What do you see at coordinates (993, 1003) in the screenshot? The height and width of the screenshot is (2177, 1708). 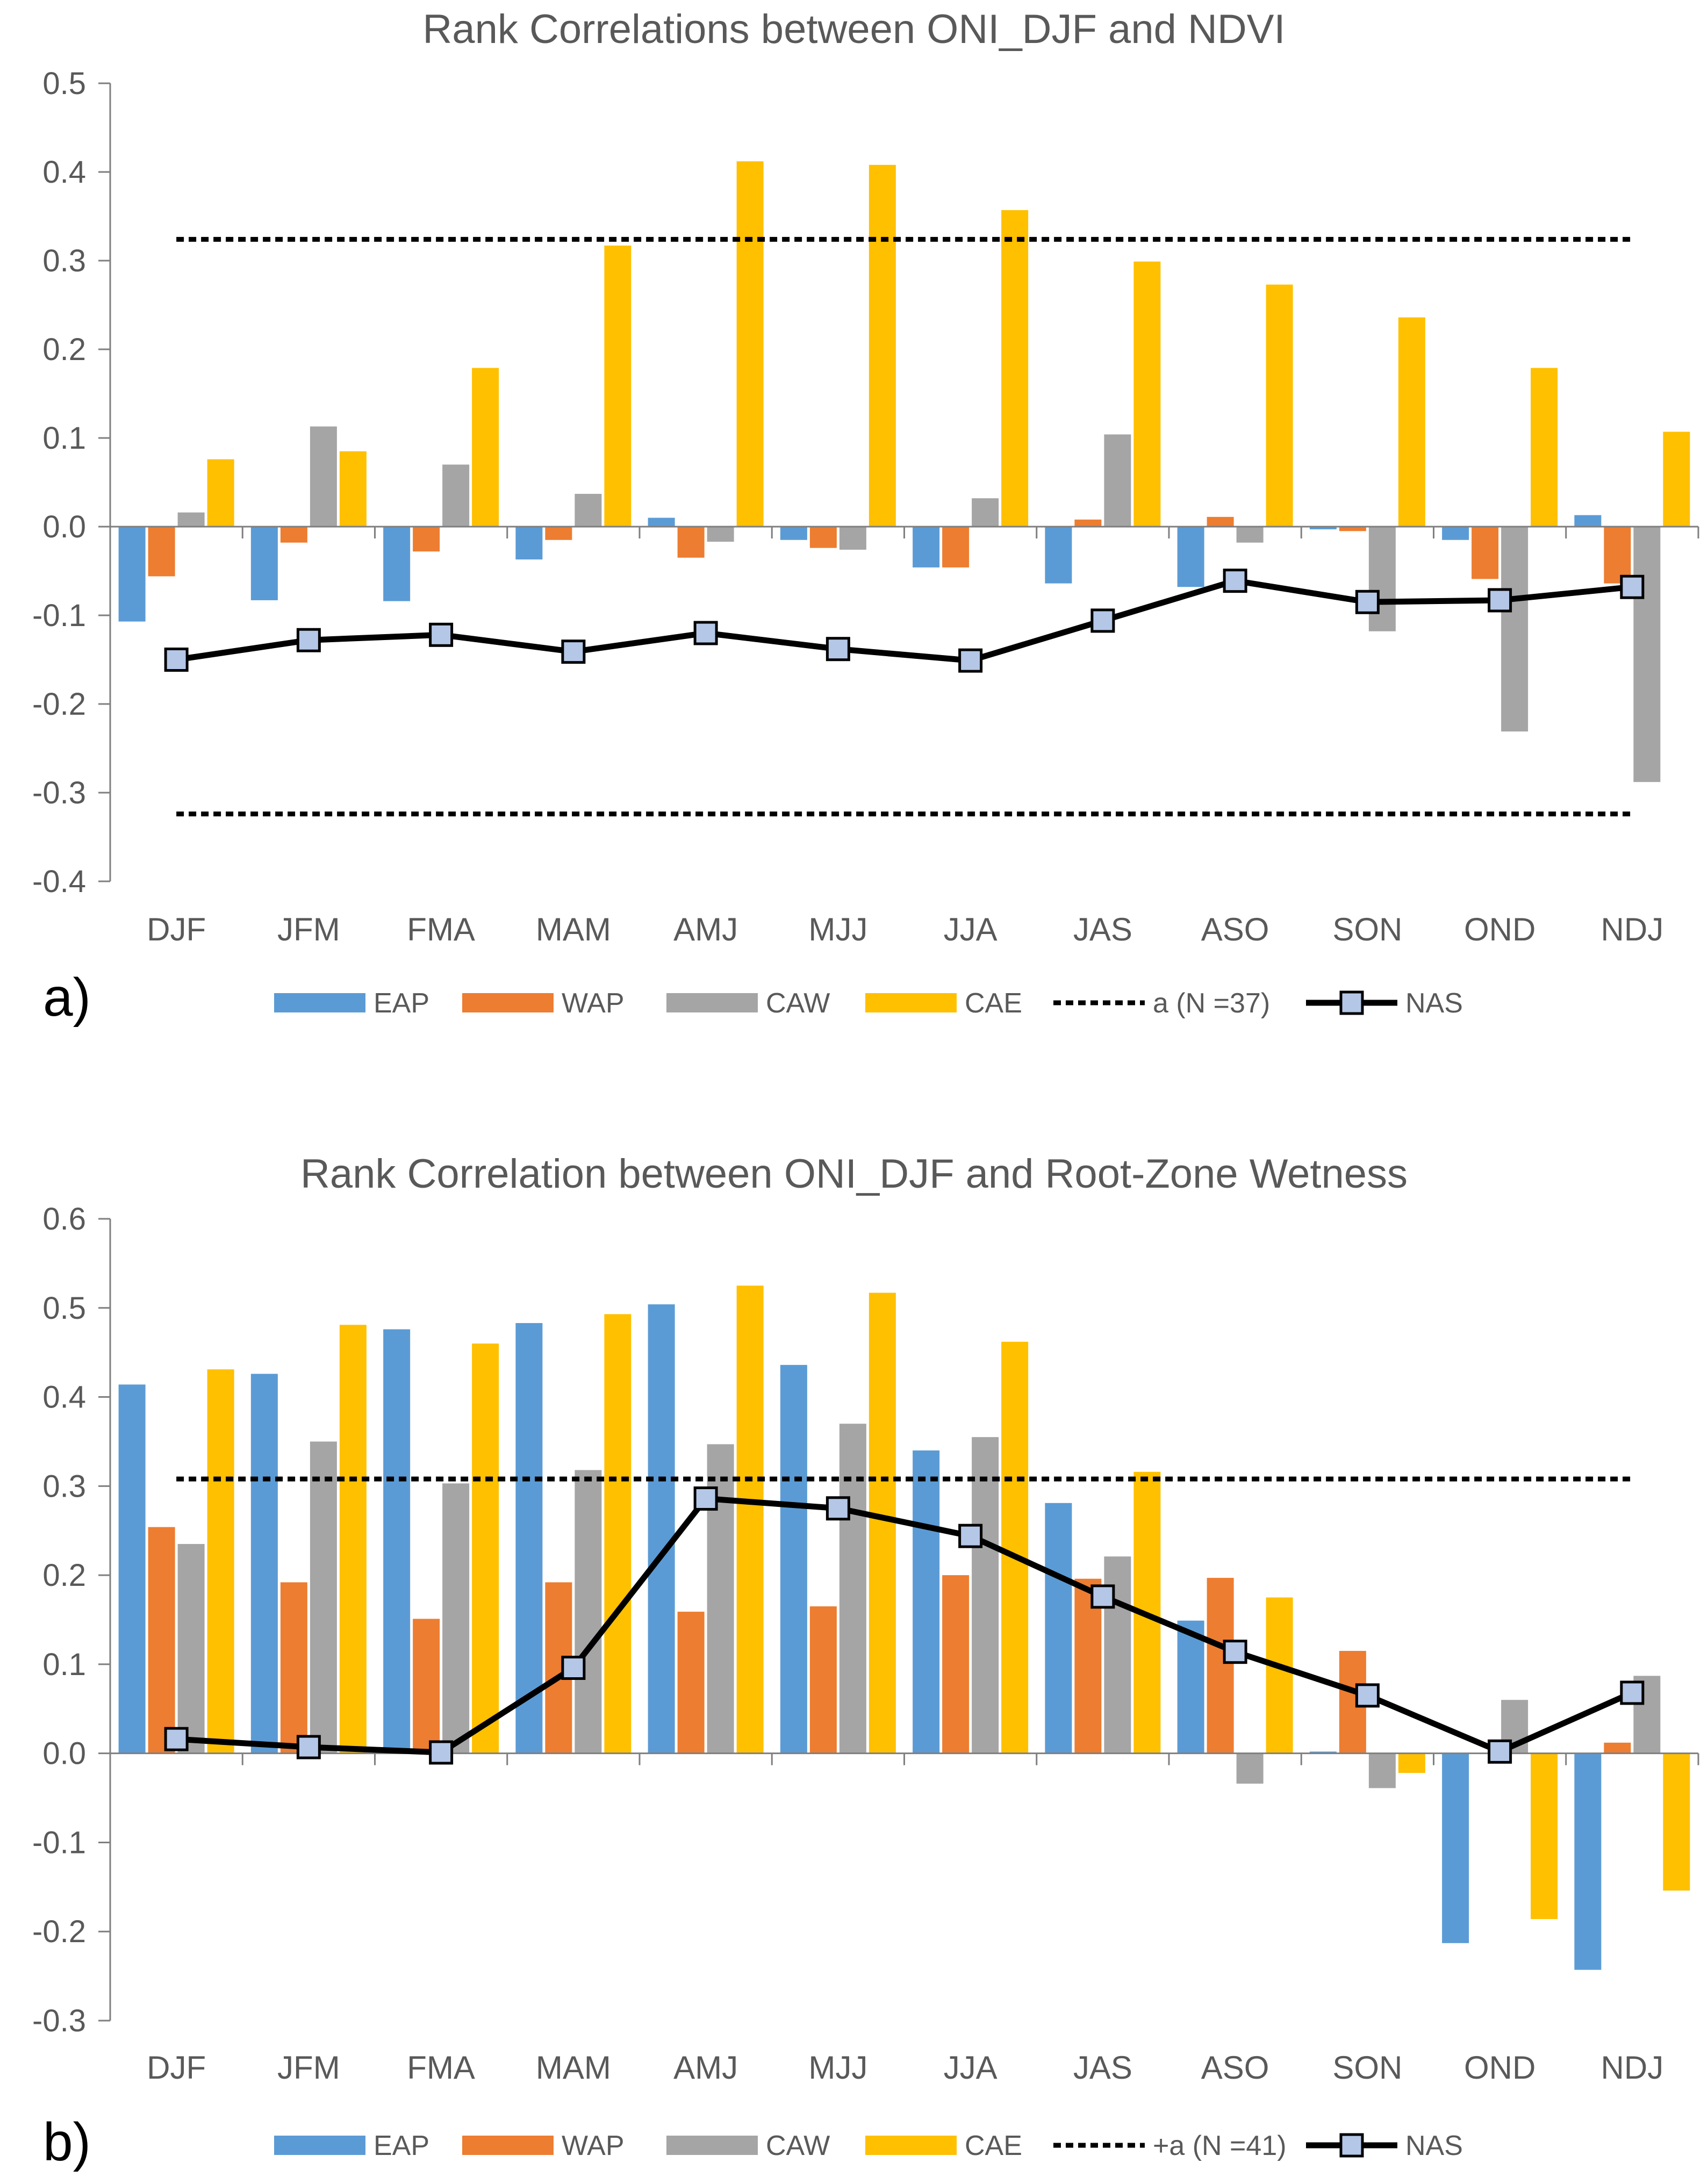 I see `panel-a-legend-cae-label: CAE` at bounding box center [993, 1003].